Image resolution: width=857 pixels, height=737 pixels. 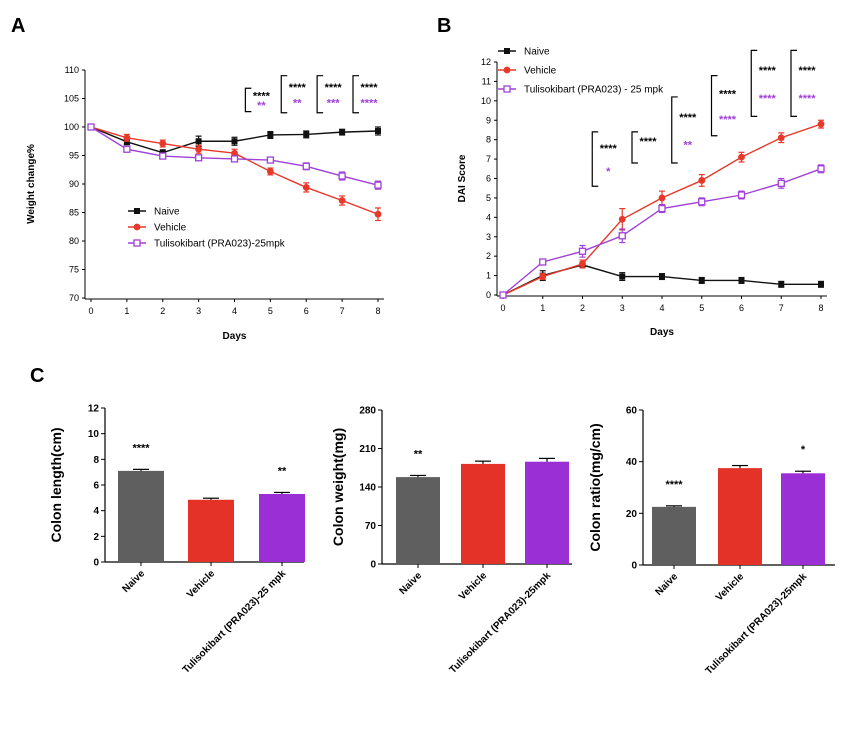 I want to click on x-tick-label: 3, so click(x=622, y=308).